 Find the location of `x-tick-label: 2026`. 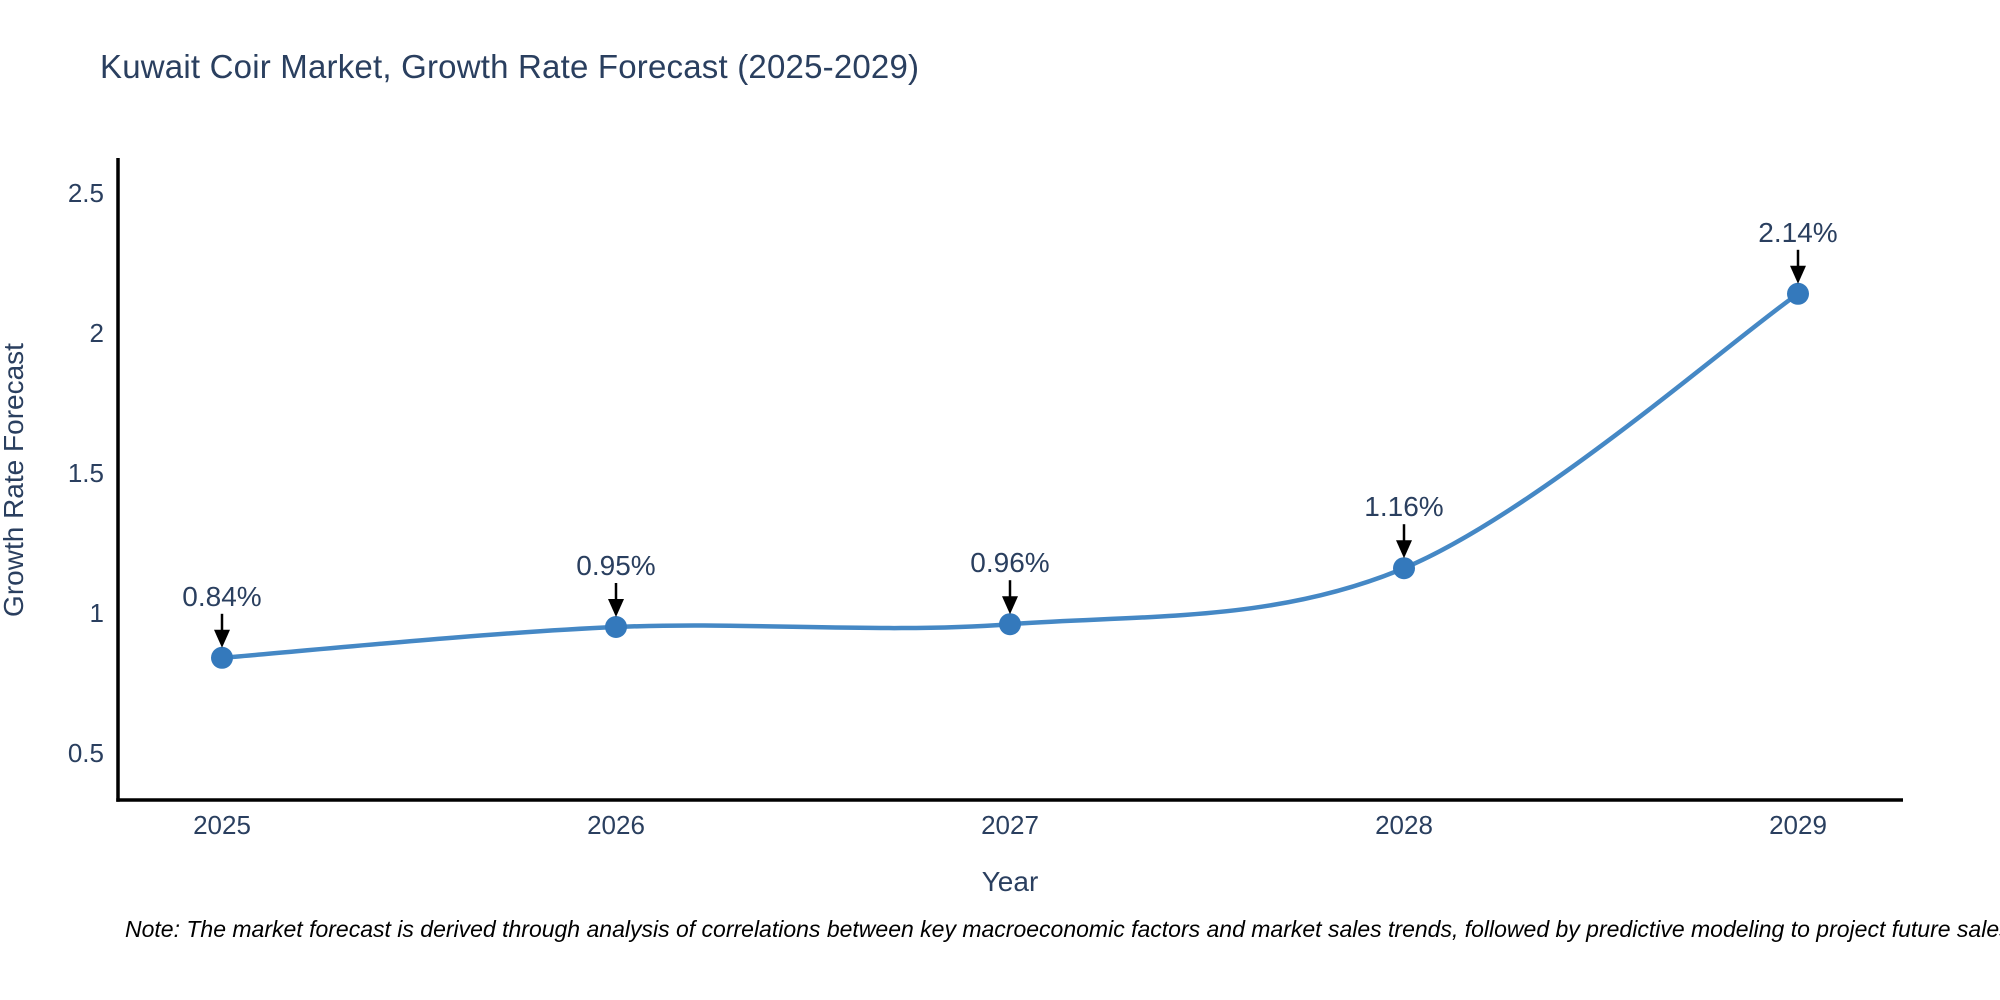

x-tick-label: 2026 is located at coordinates (616, 825).